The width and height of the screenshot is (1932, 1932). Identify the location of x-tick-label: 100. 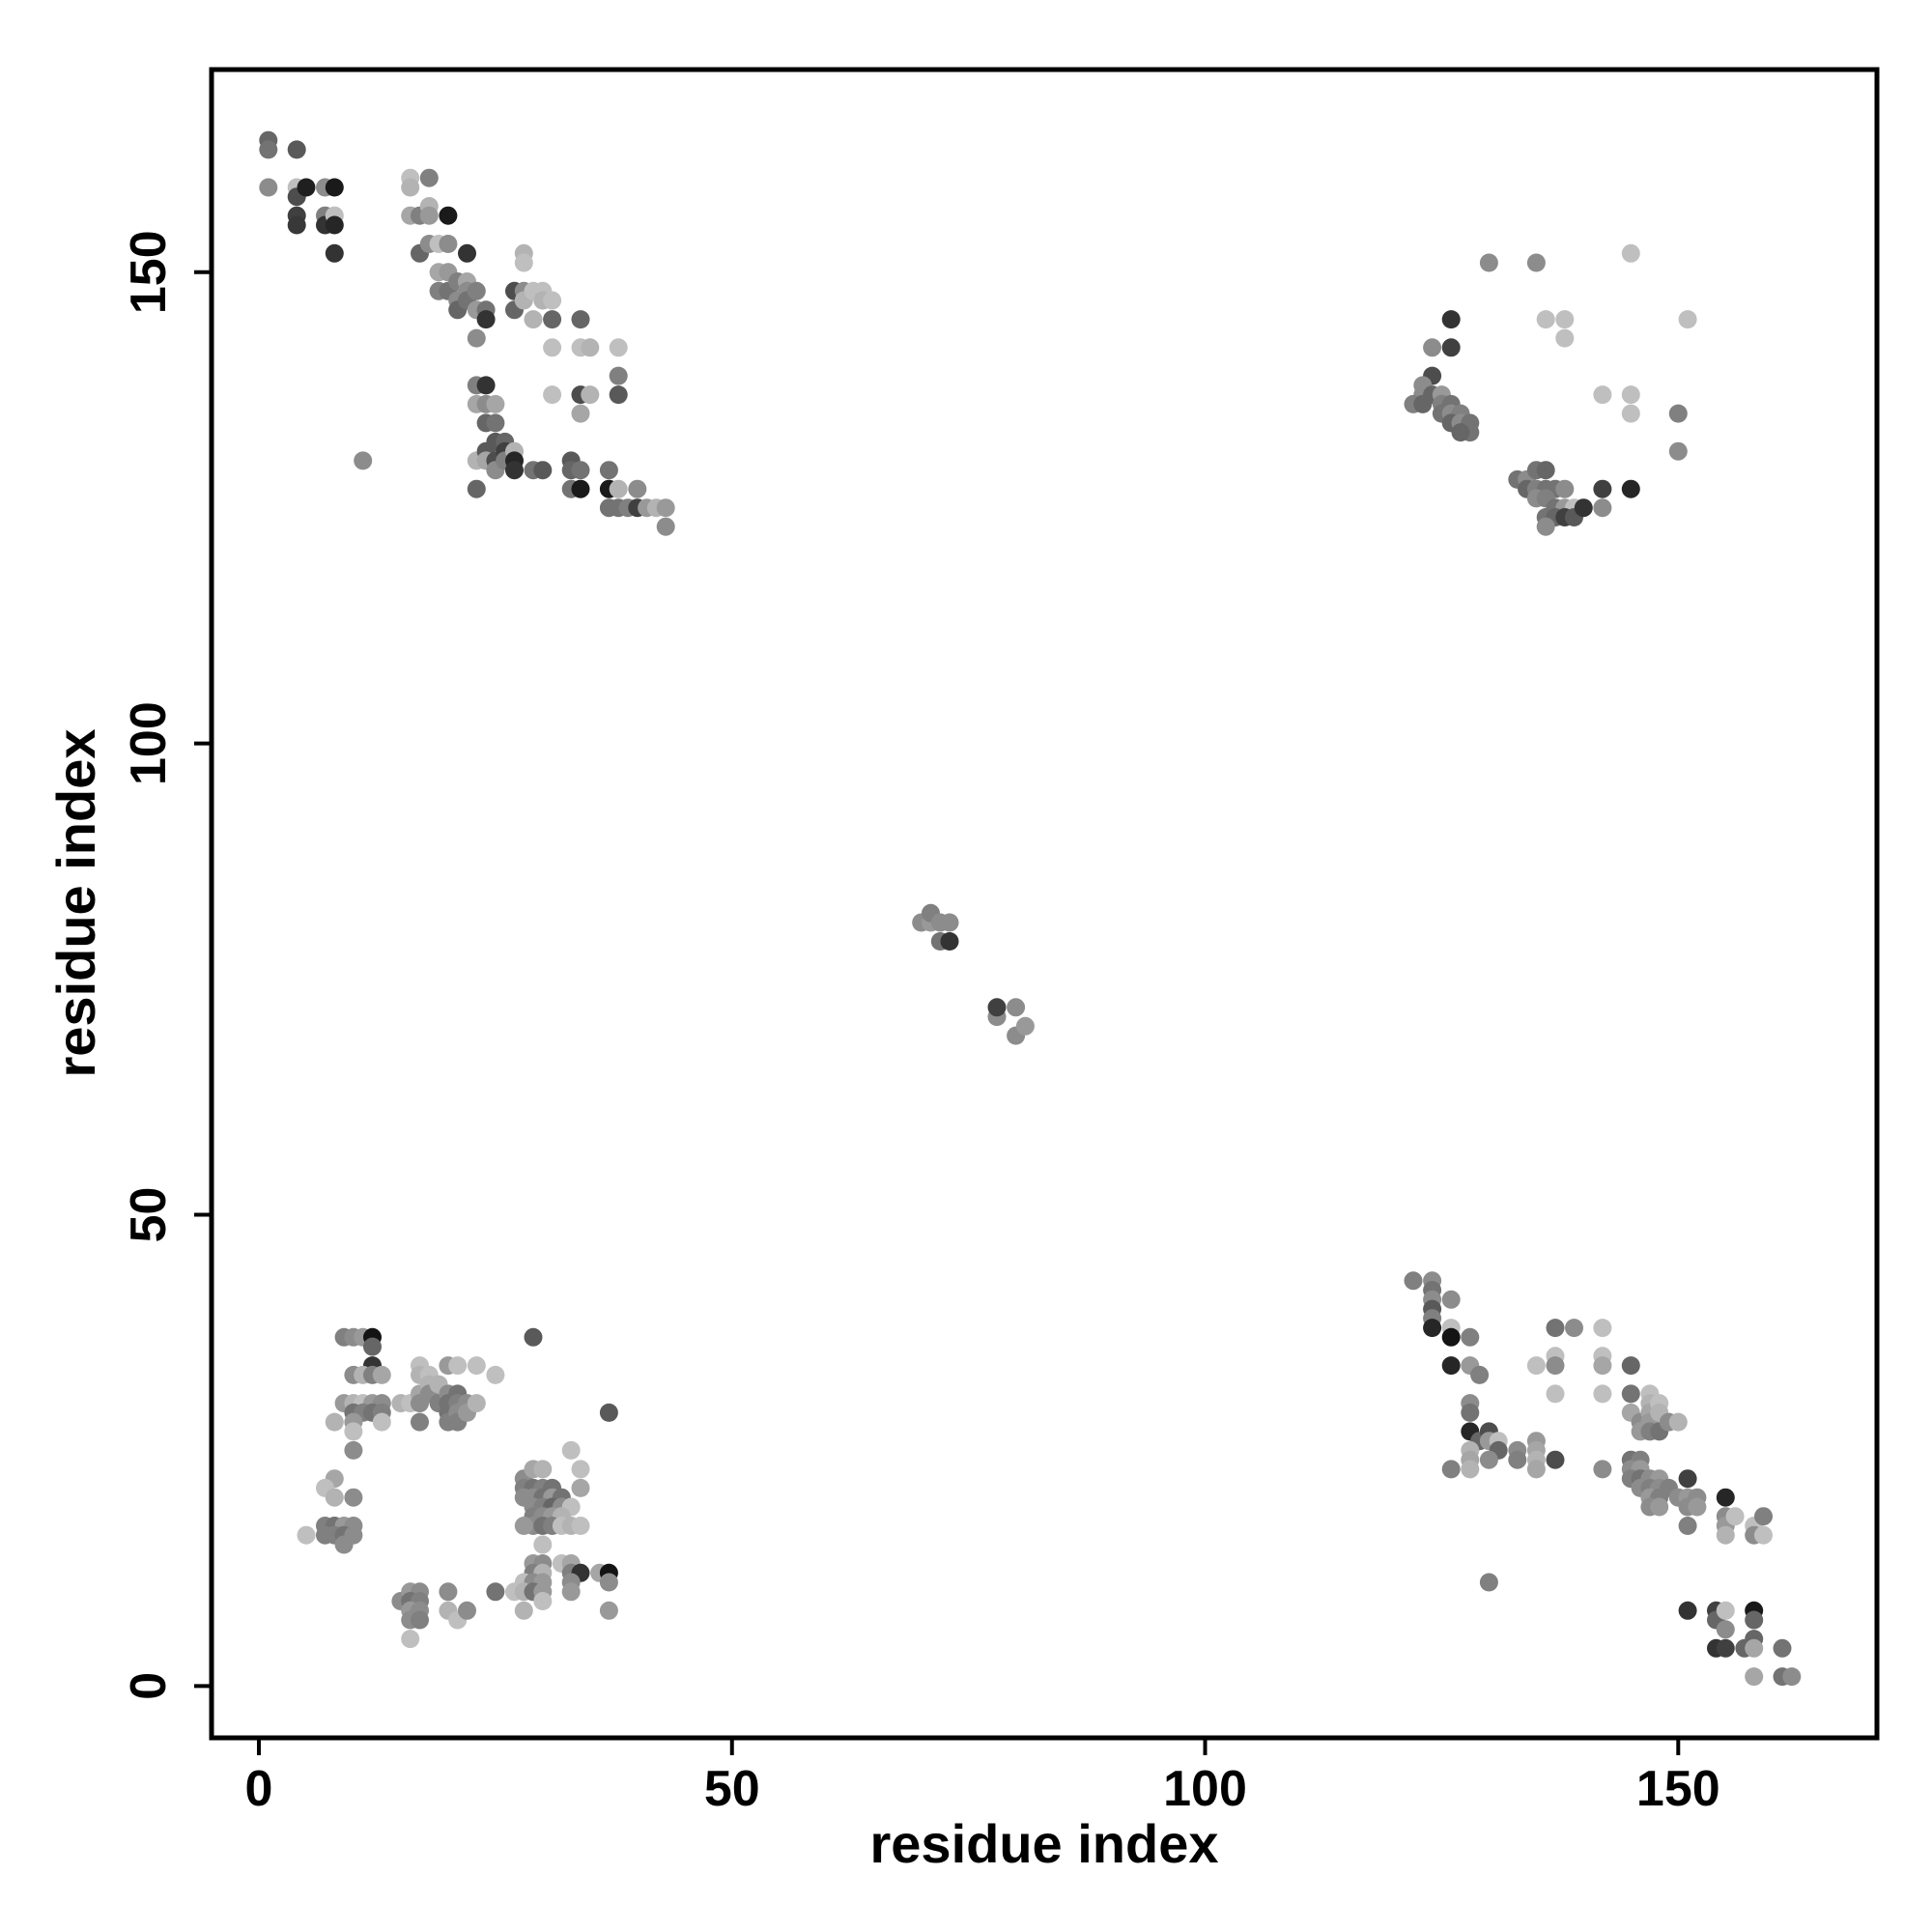
(1205, 1789).